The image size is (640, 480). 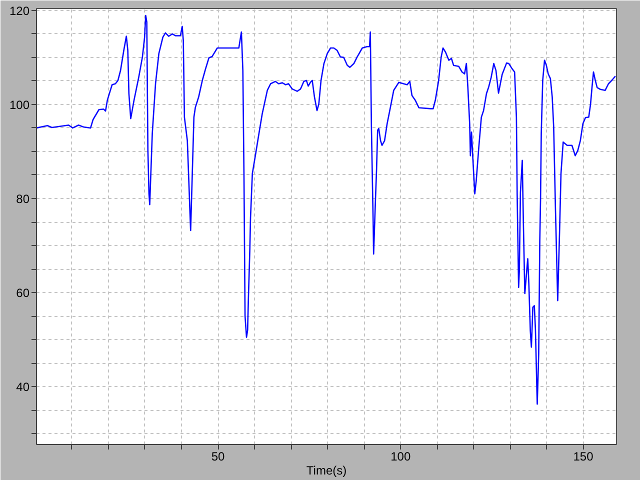 I want to click on y-tick-label: 40, so click(x=23, y=387).